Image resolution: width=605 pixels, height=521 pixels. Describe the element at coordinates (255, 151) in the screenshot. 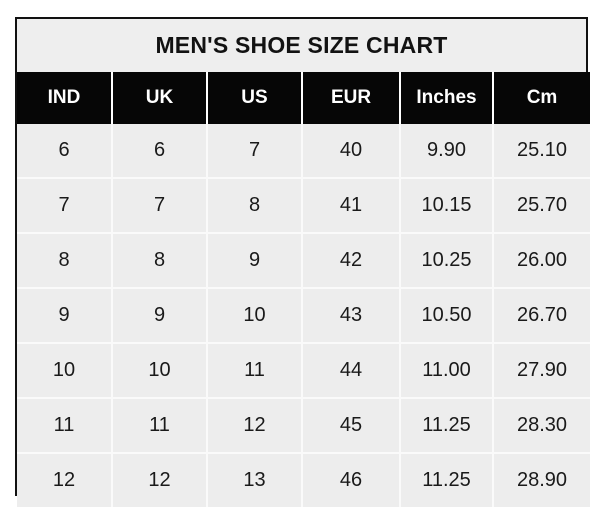

I see `cell-us: 7` at that location.